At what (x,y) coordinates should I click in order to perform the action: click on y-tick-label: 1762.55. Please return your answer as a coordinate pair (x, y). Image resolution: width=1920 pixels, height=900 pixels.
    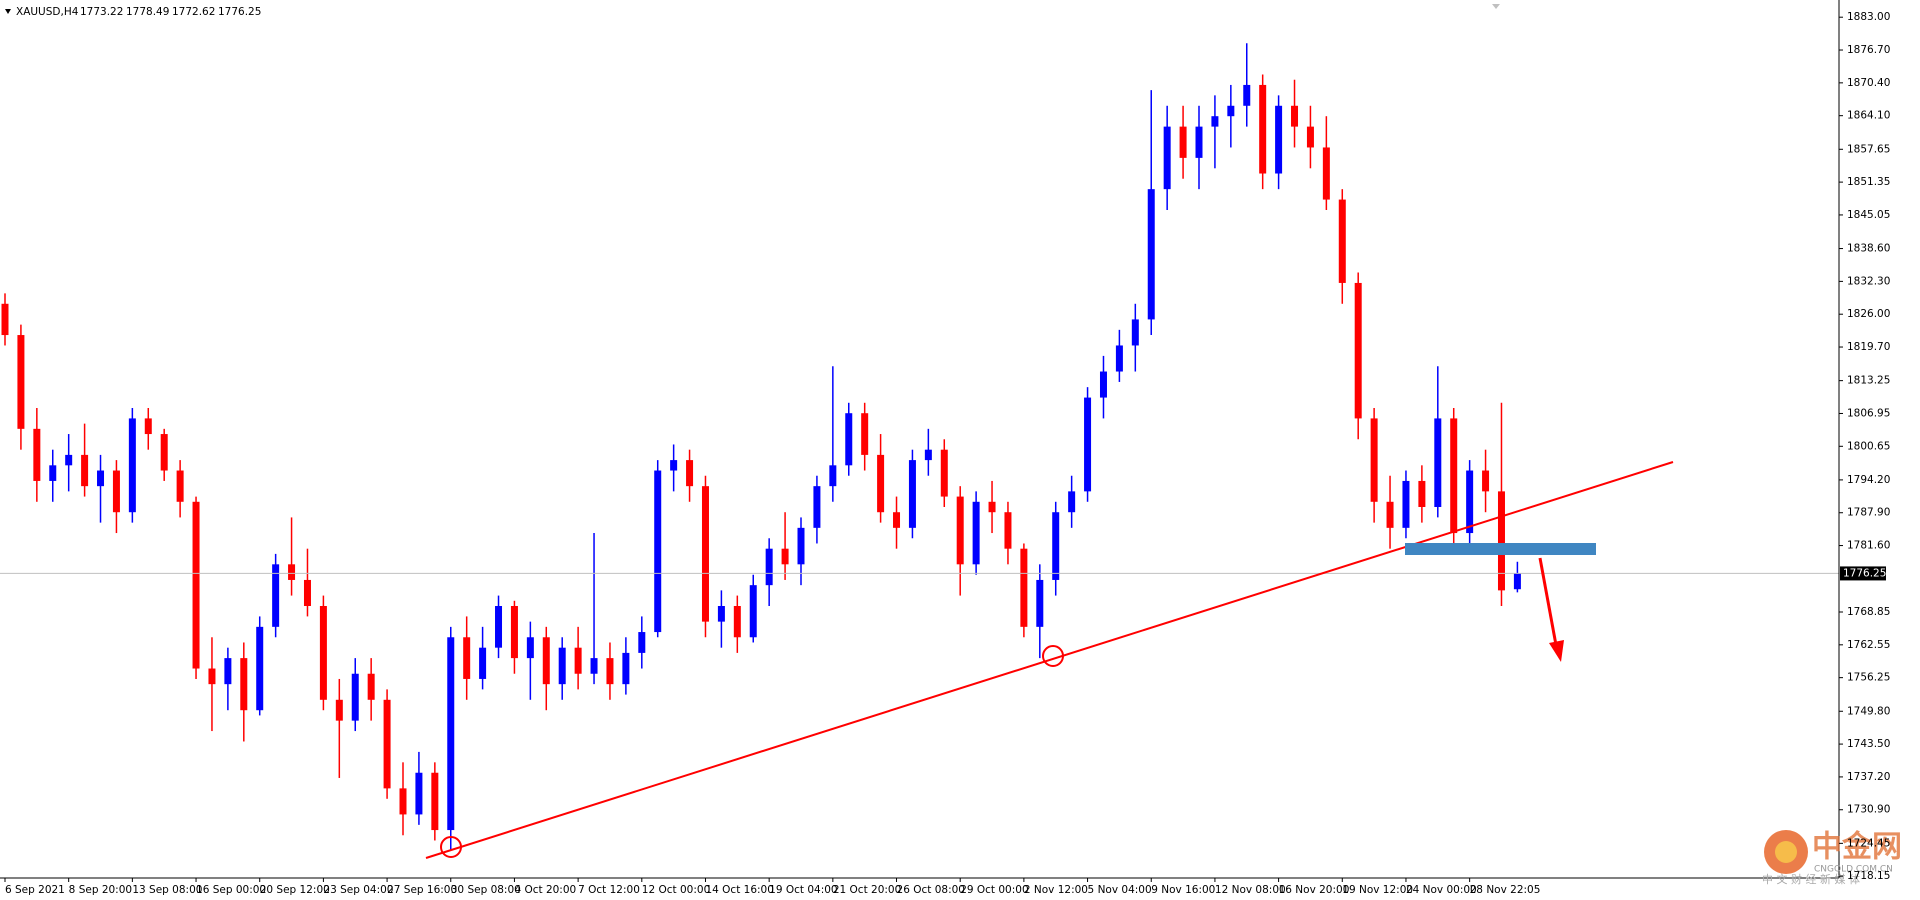
    Looking at the image, I should click on (1868, 645).